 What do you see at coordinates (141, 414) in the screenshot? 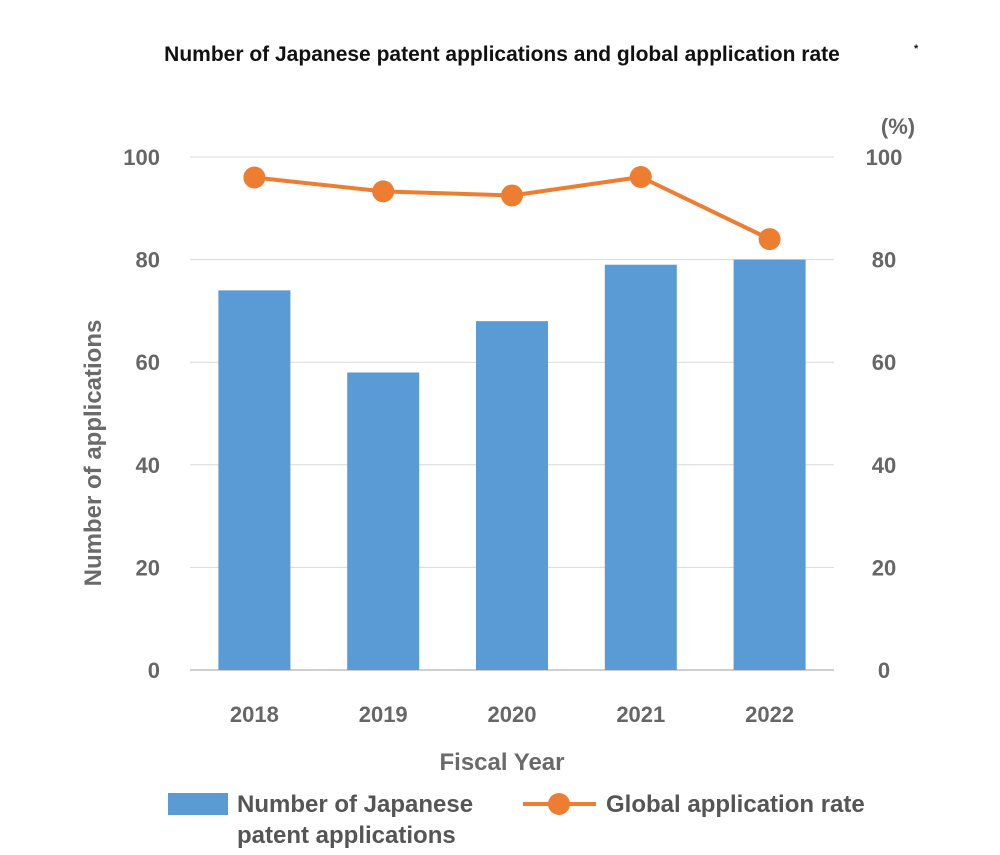
I see `y-axis-left: 0 20 40 60 80 100` at bounding box center [141, 414].